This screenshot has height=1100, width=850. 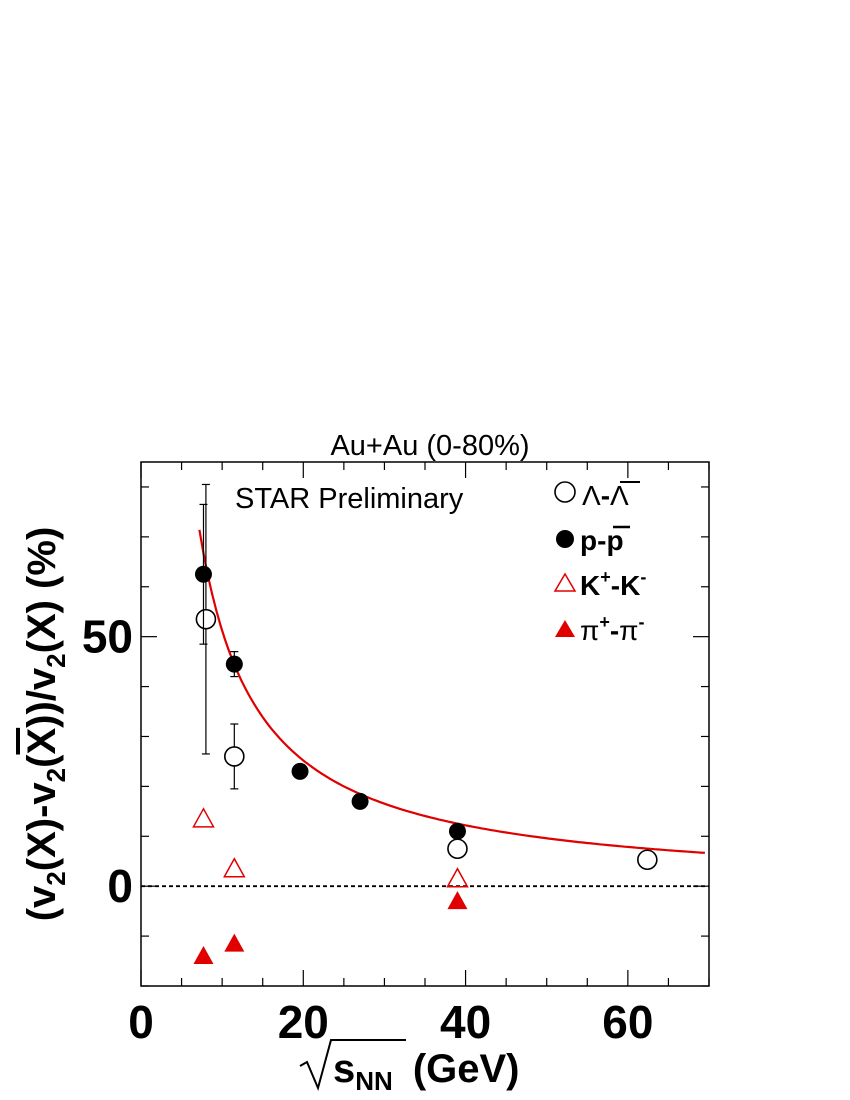 I want to click on legend-marker-proton, so click(x=565, y=539).